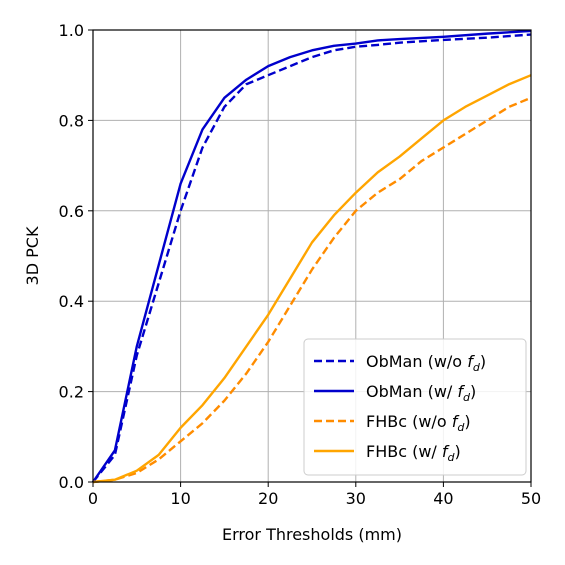 The width and height of the screenshot is (565, 565). What do you see at coordinates (312, 534) in the screenshot?
I see `x-axis-title: Error Thresholds (mm)` at bounding box center [312, 534].